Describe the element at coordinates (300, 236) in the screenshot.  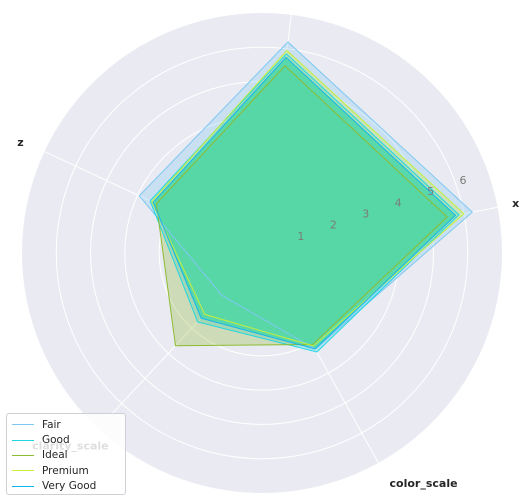
I see `tick-label: 1` at that location.